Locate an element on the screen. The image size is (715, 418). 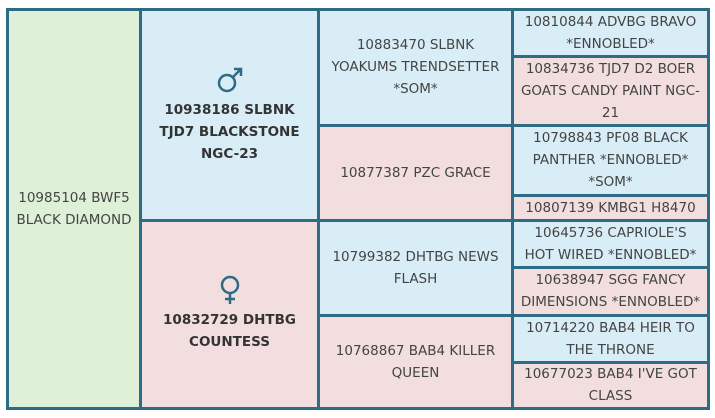
pedigree-cell: 10638947 SGG FANCY DIMENSIONS *ENNOBLED* is located at coordinates (610, 291).